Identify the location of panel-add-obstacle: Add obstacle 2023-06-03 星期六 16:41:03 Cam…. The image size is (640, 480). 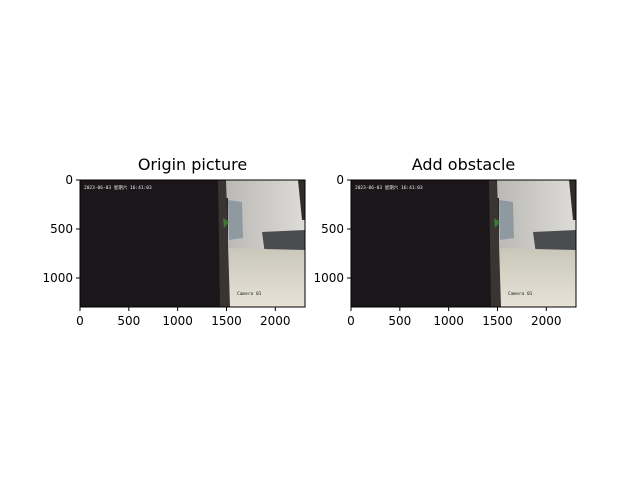
(445, 241).